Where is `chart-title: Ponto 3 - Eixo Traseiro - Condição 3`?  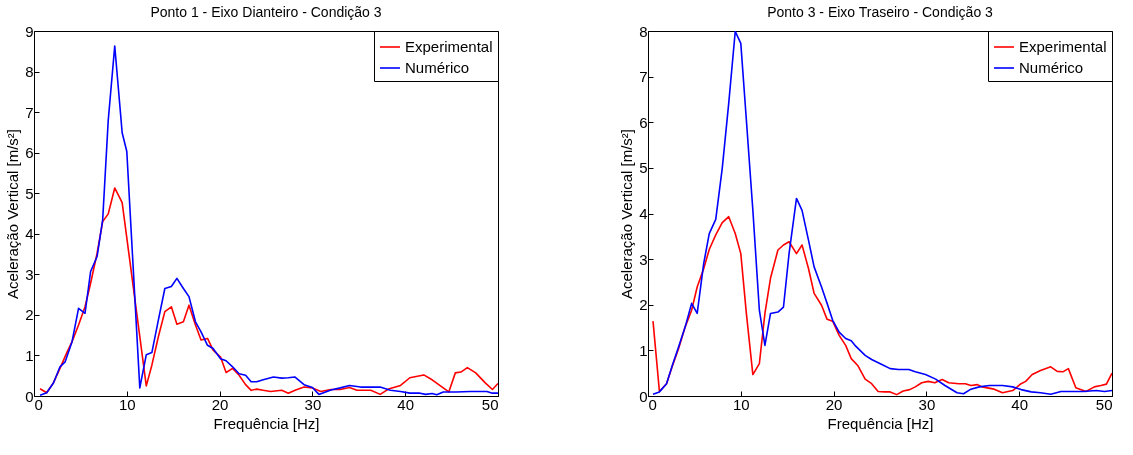 chart-title: Ponto 3 - Eixo Traseiro - Condição 3 is located at coordinates (880, 12).